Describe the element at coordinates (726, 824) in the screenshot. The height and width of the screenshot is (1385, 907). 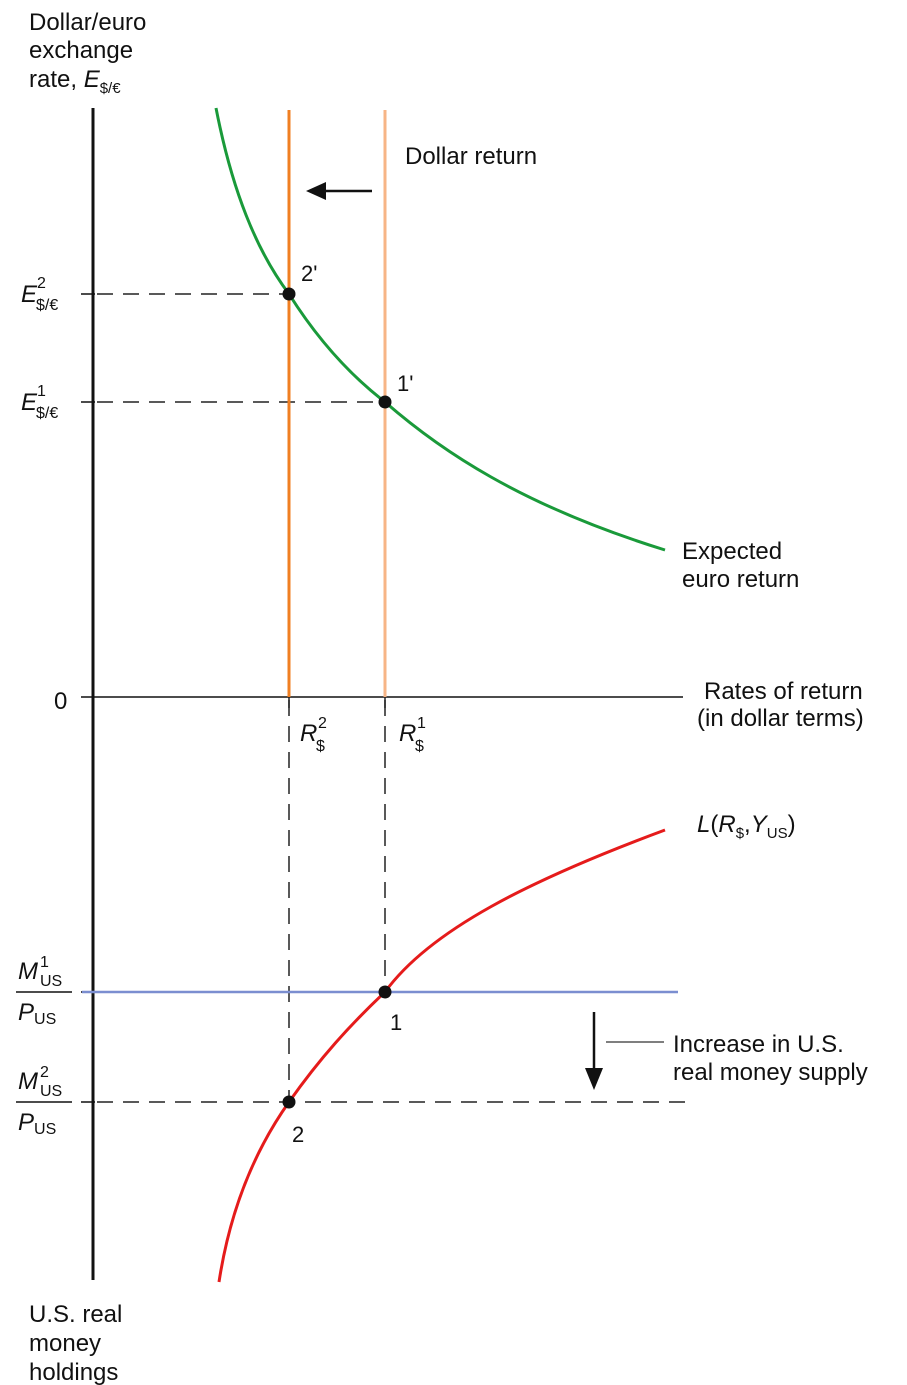
I see `l-r-letter: R` at that location.